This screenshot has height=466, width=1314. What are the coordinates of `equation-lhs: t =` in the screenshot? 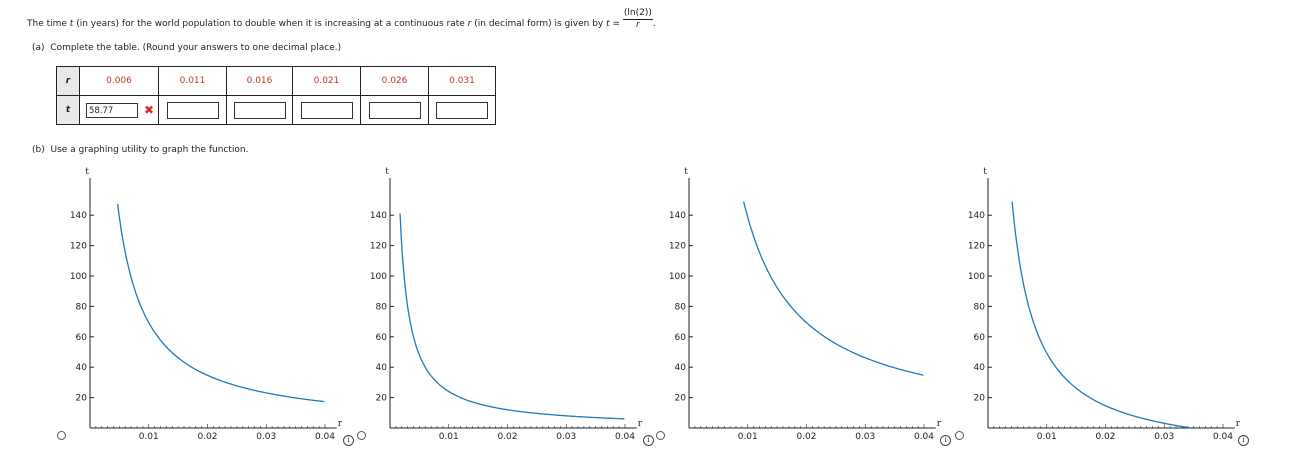 It's located at (614, 24).